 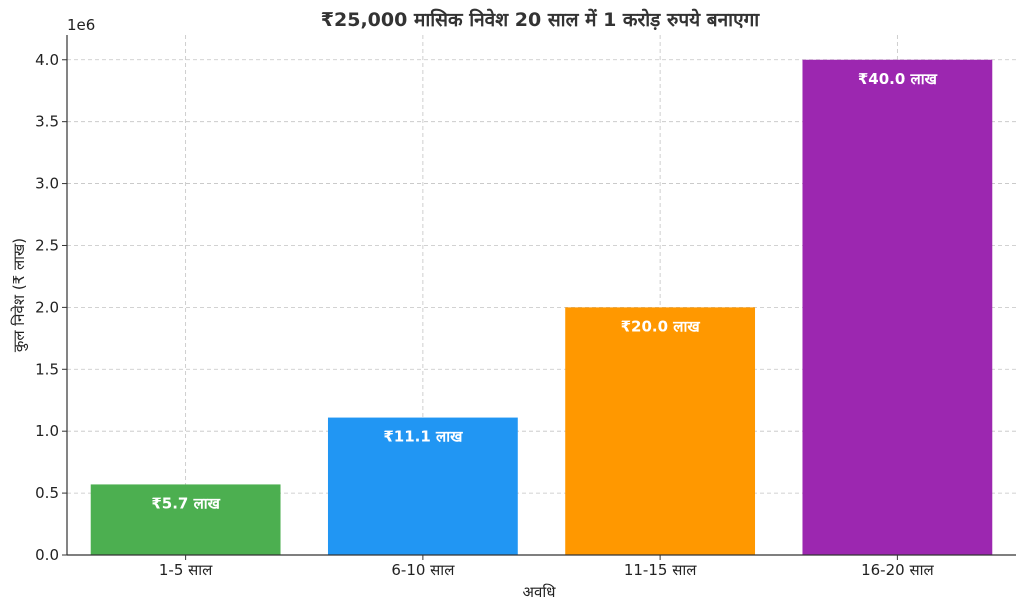 What do you see at coordinates (546, 567) in the screenshot?
I see `x-axis-ticks: 1-5 साल 6-10 साल 11-15 साल 16-20 साल` at bounding box center [546, 567].